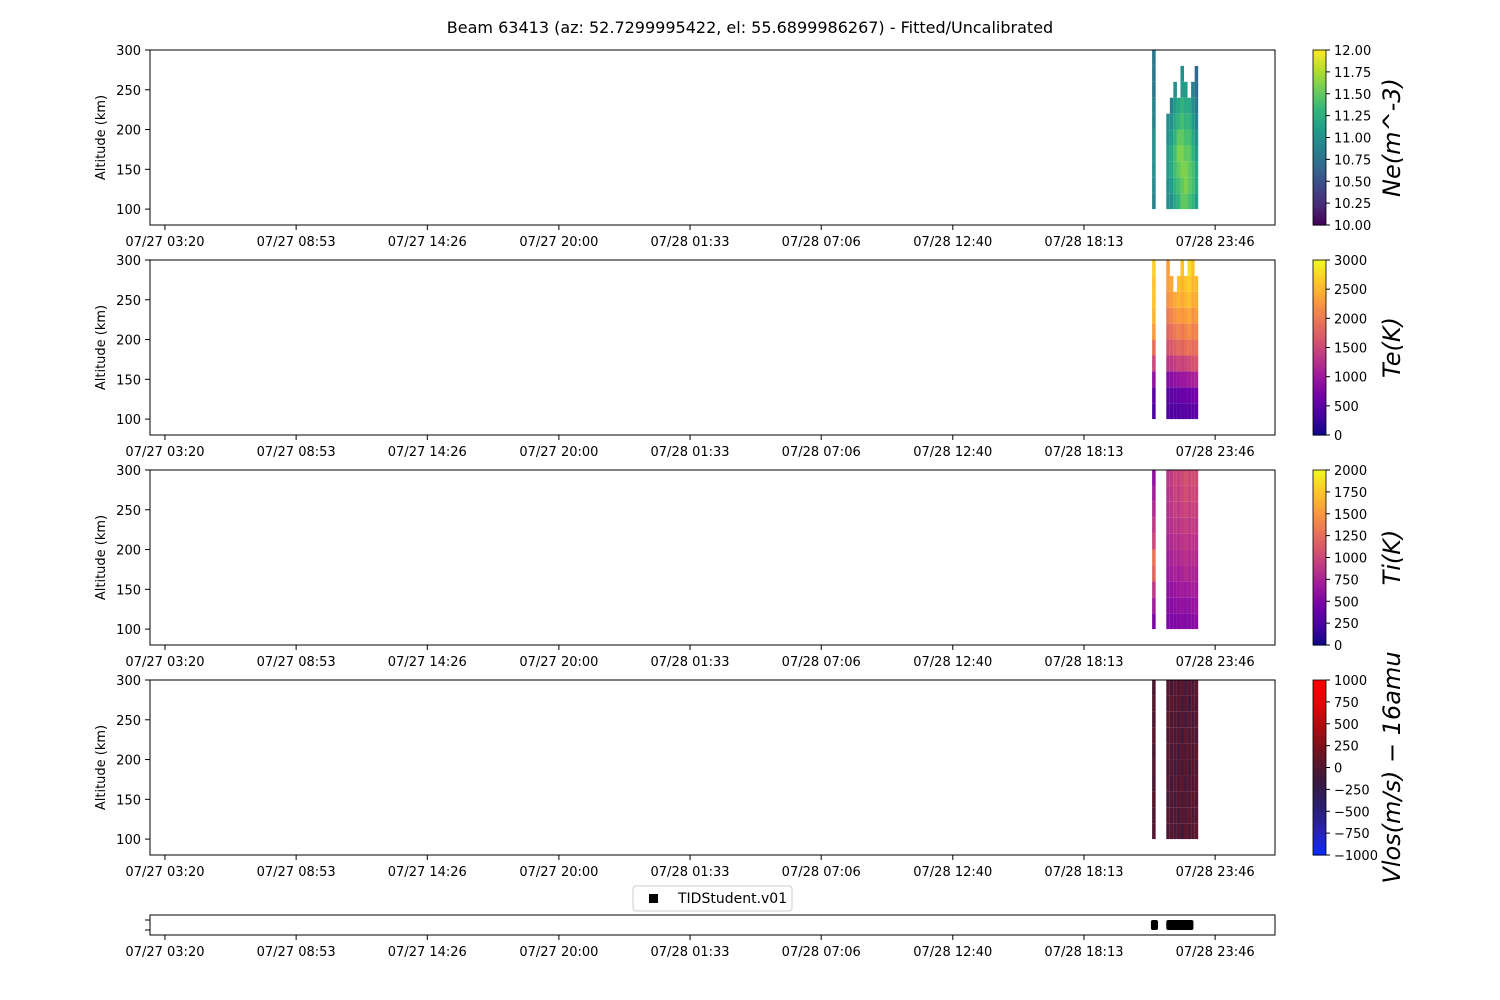 The width and height of the screenshot is (1500, 1000). Describe the element at coordinates (1180, 925) in the screenshot. I see `track-segment` at that location.